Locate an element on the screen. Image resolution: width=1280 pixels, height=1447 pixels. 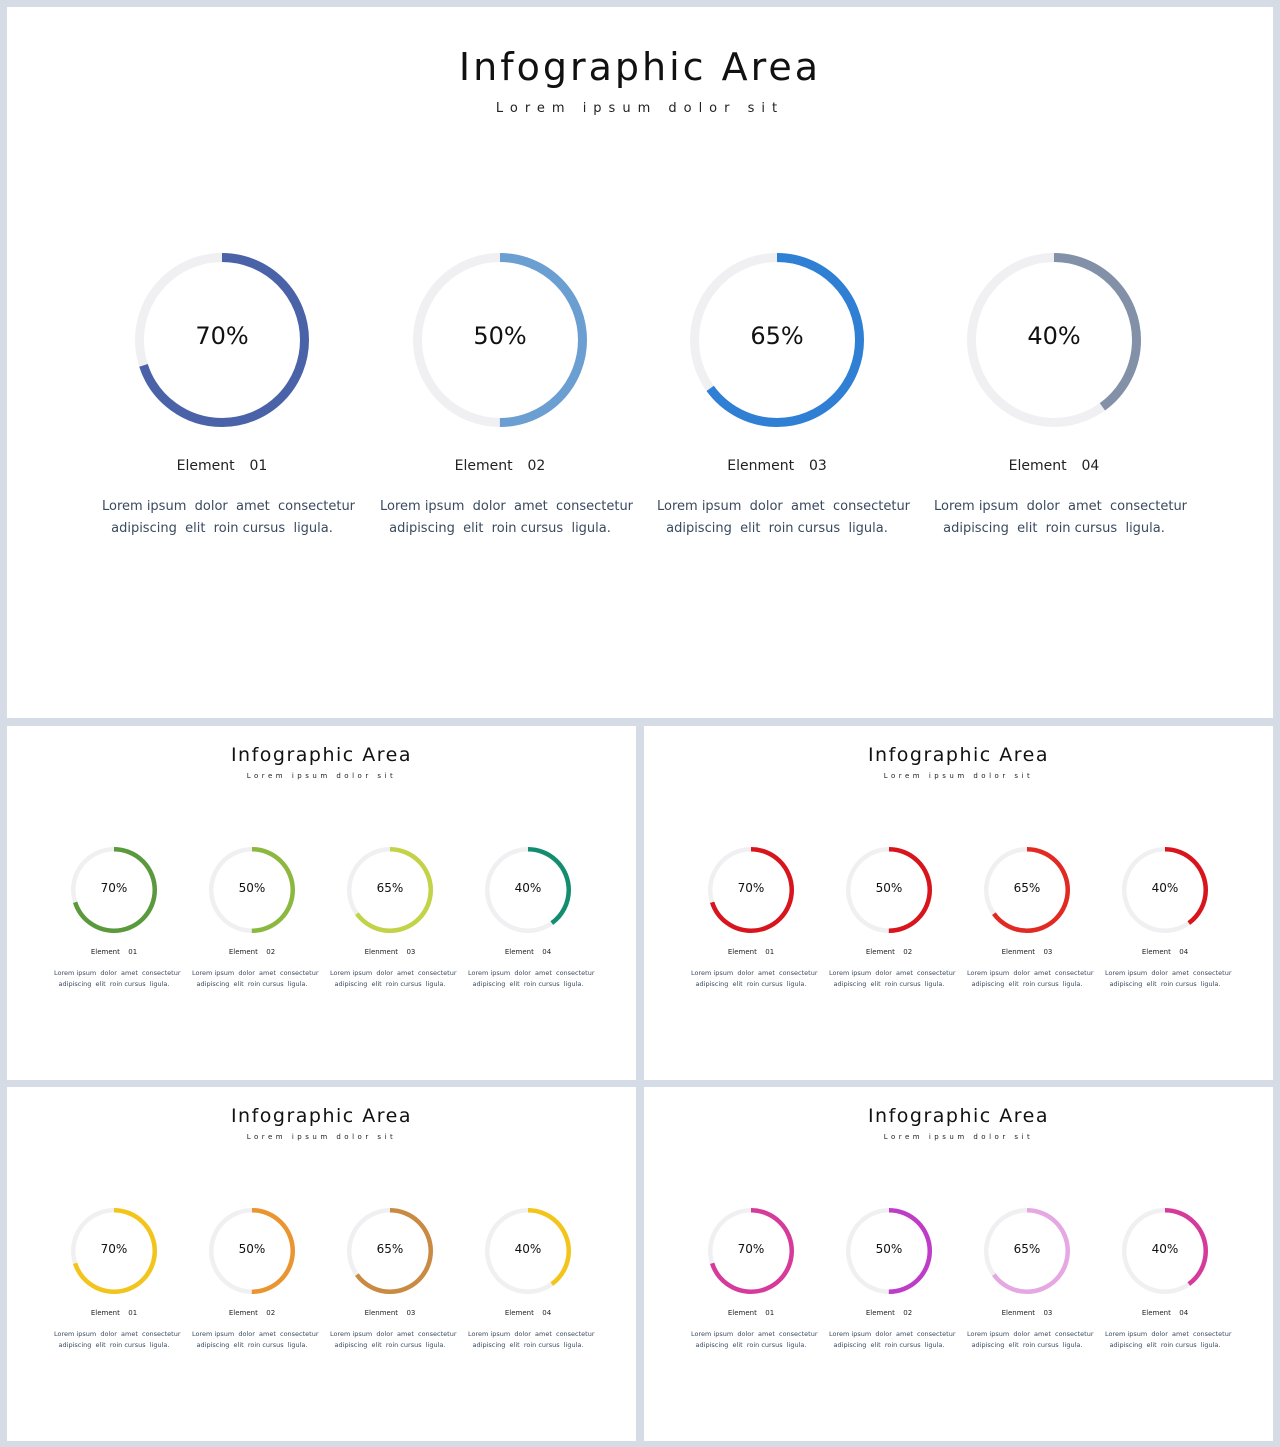
element-label: Elenment 03 is located at coordinates (390, 952).